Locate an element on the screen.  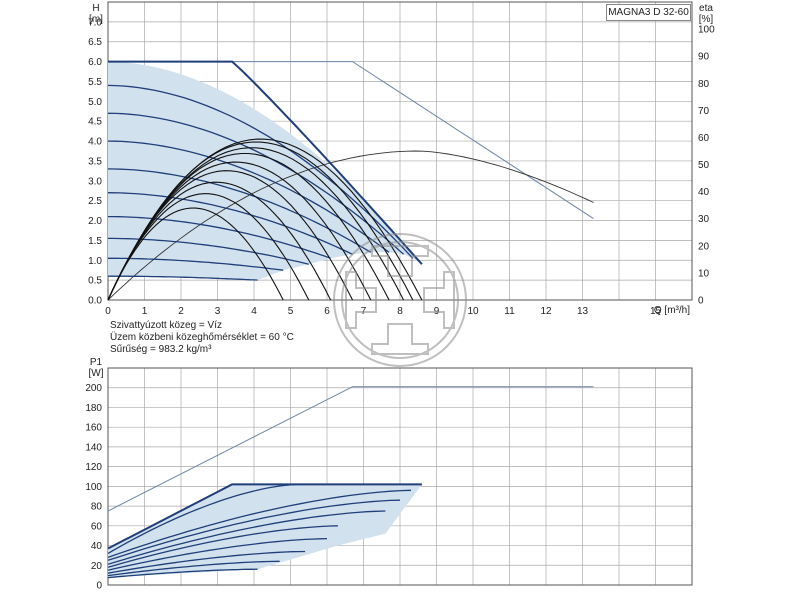
x-tick-label: 12 is located at coordinates (546, 311).